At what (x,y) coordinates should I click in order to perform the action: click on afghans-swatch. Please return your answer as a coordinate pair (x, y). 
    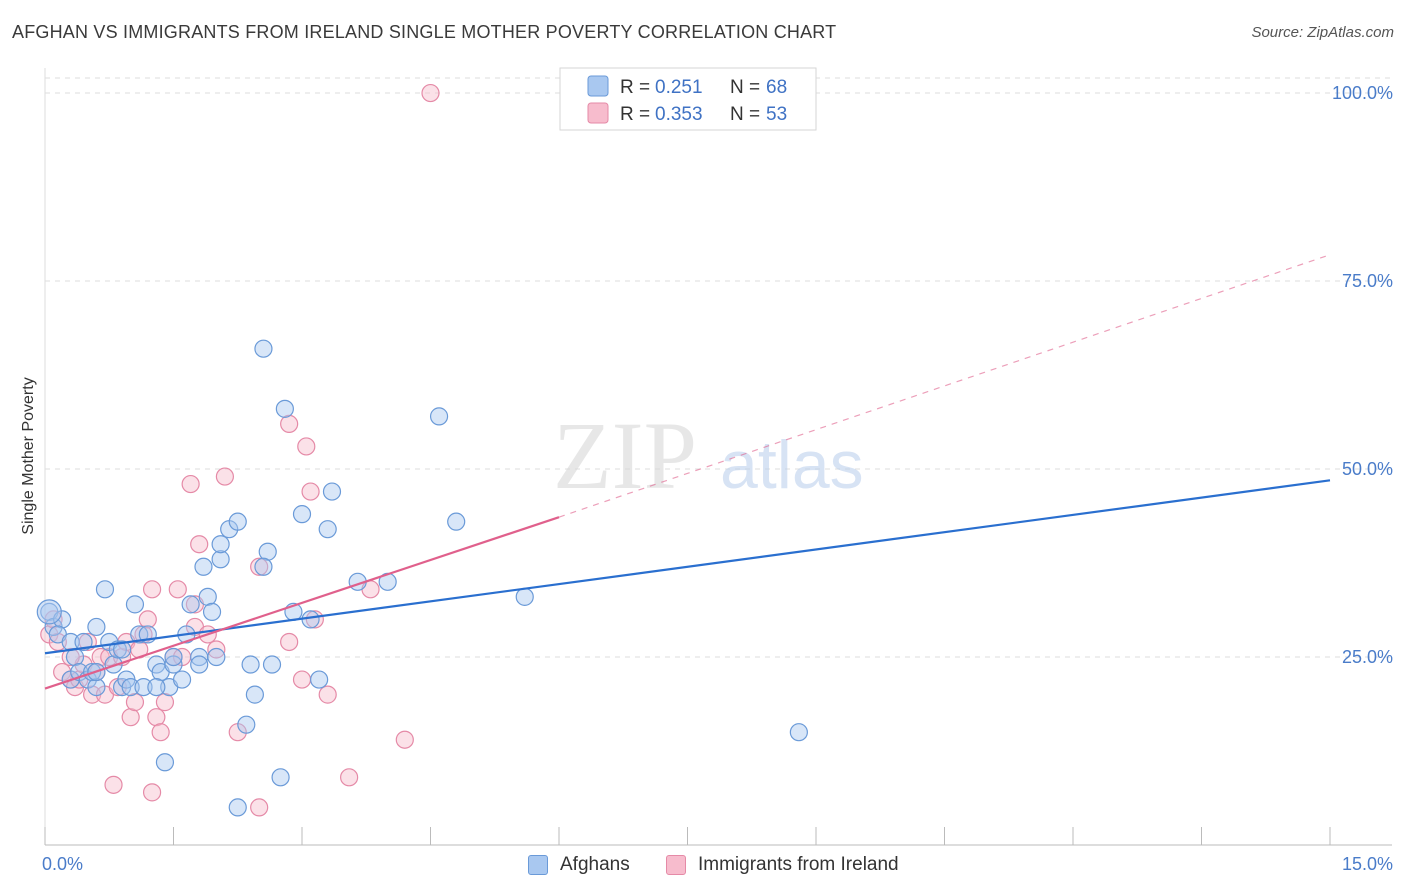
    Looking at the image, I should click on (538, 865).